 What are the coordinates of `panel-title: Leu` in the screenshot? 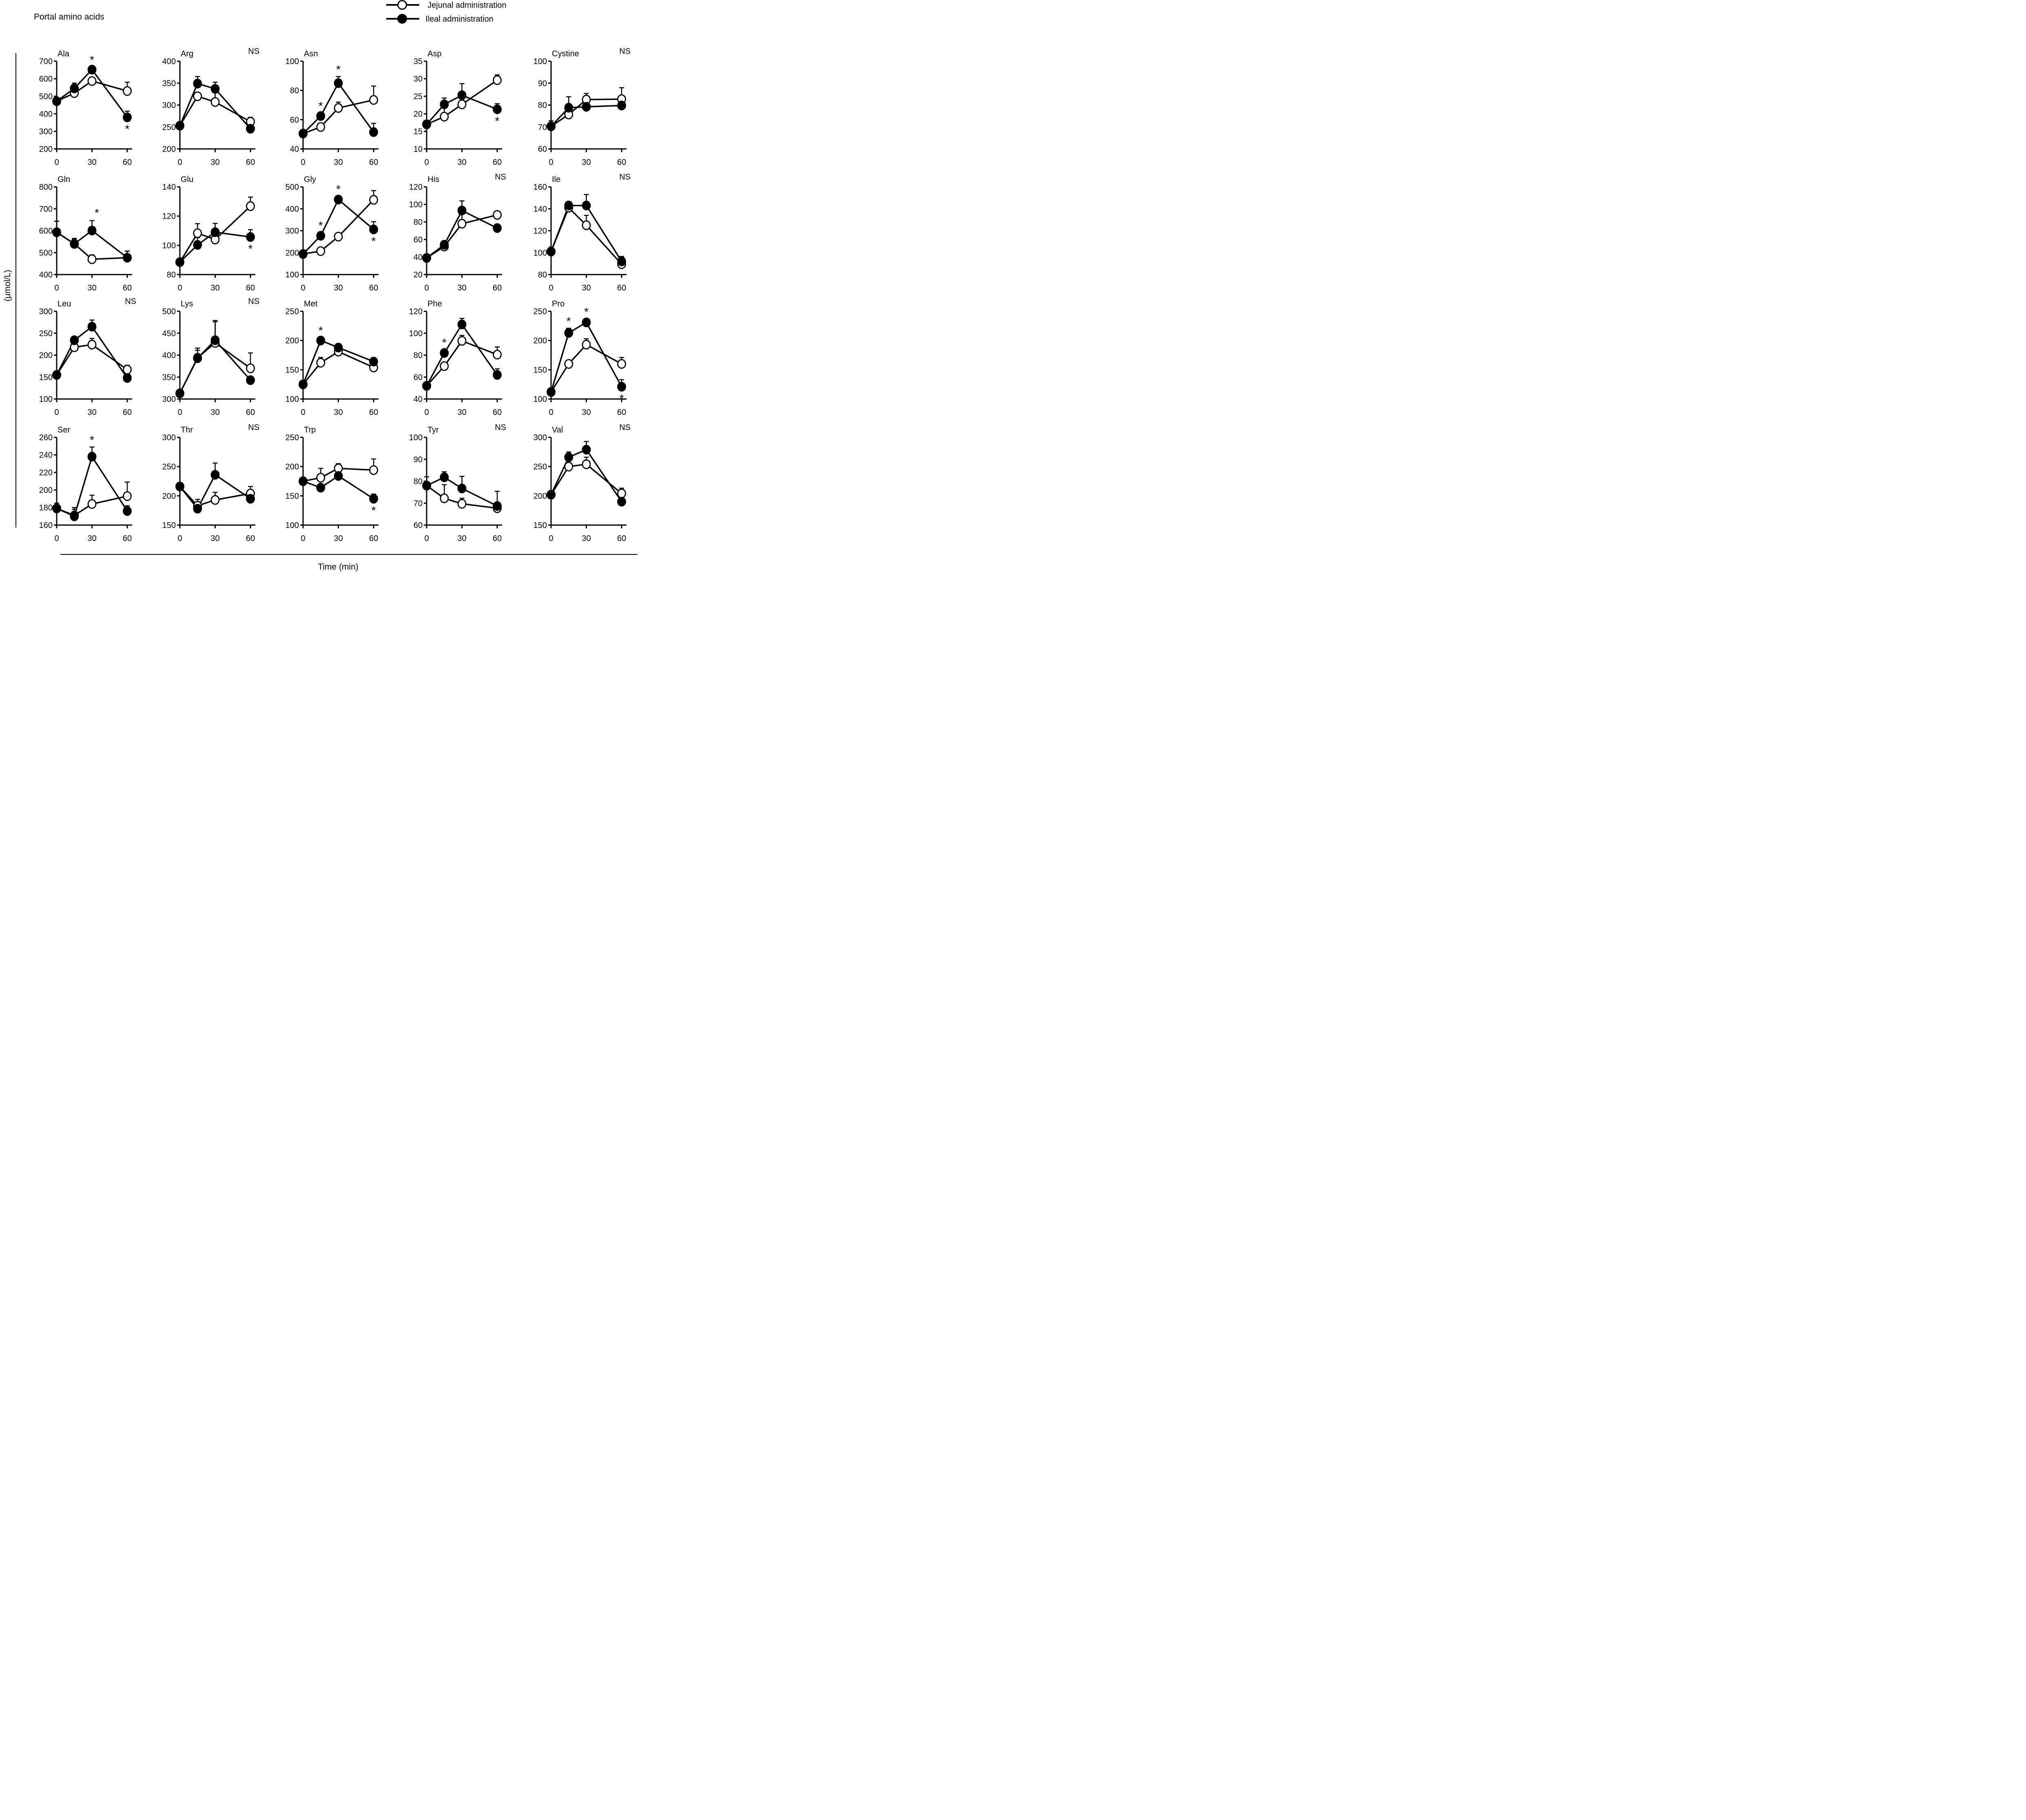 It's located at (64, 304).